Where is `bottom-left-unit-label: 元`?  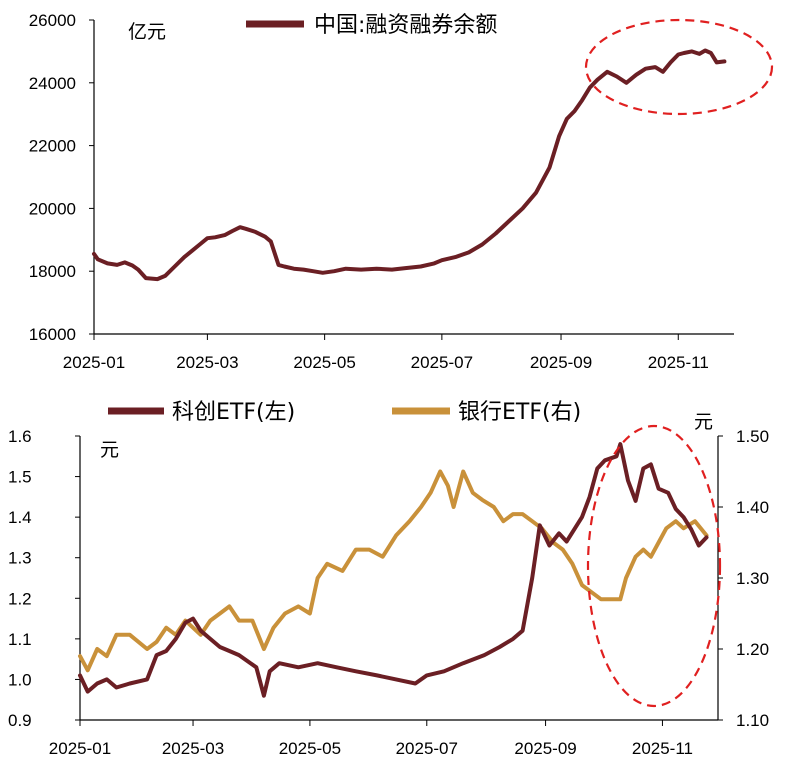 bottom-left-unit-label: 元 is located at coordinates (109, 450).